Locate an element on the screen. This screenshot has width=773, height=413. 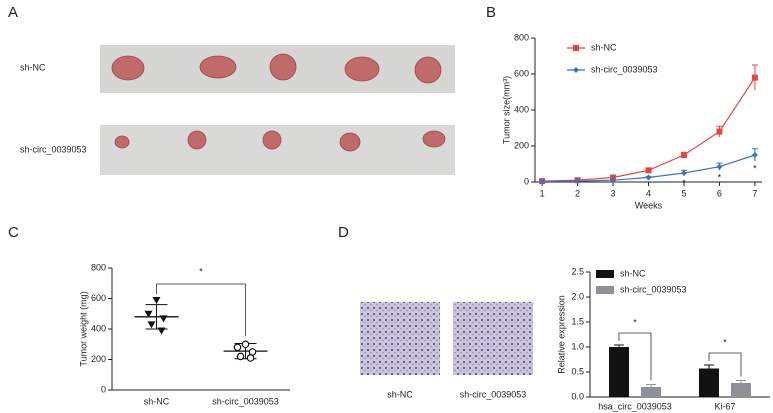
x-tick-label: sh-circ_0039053 is located at coordinates (245, 401).